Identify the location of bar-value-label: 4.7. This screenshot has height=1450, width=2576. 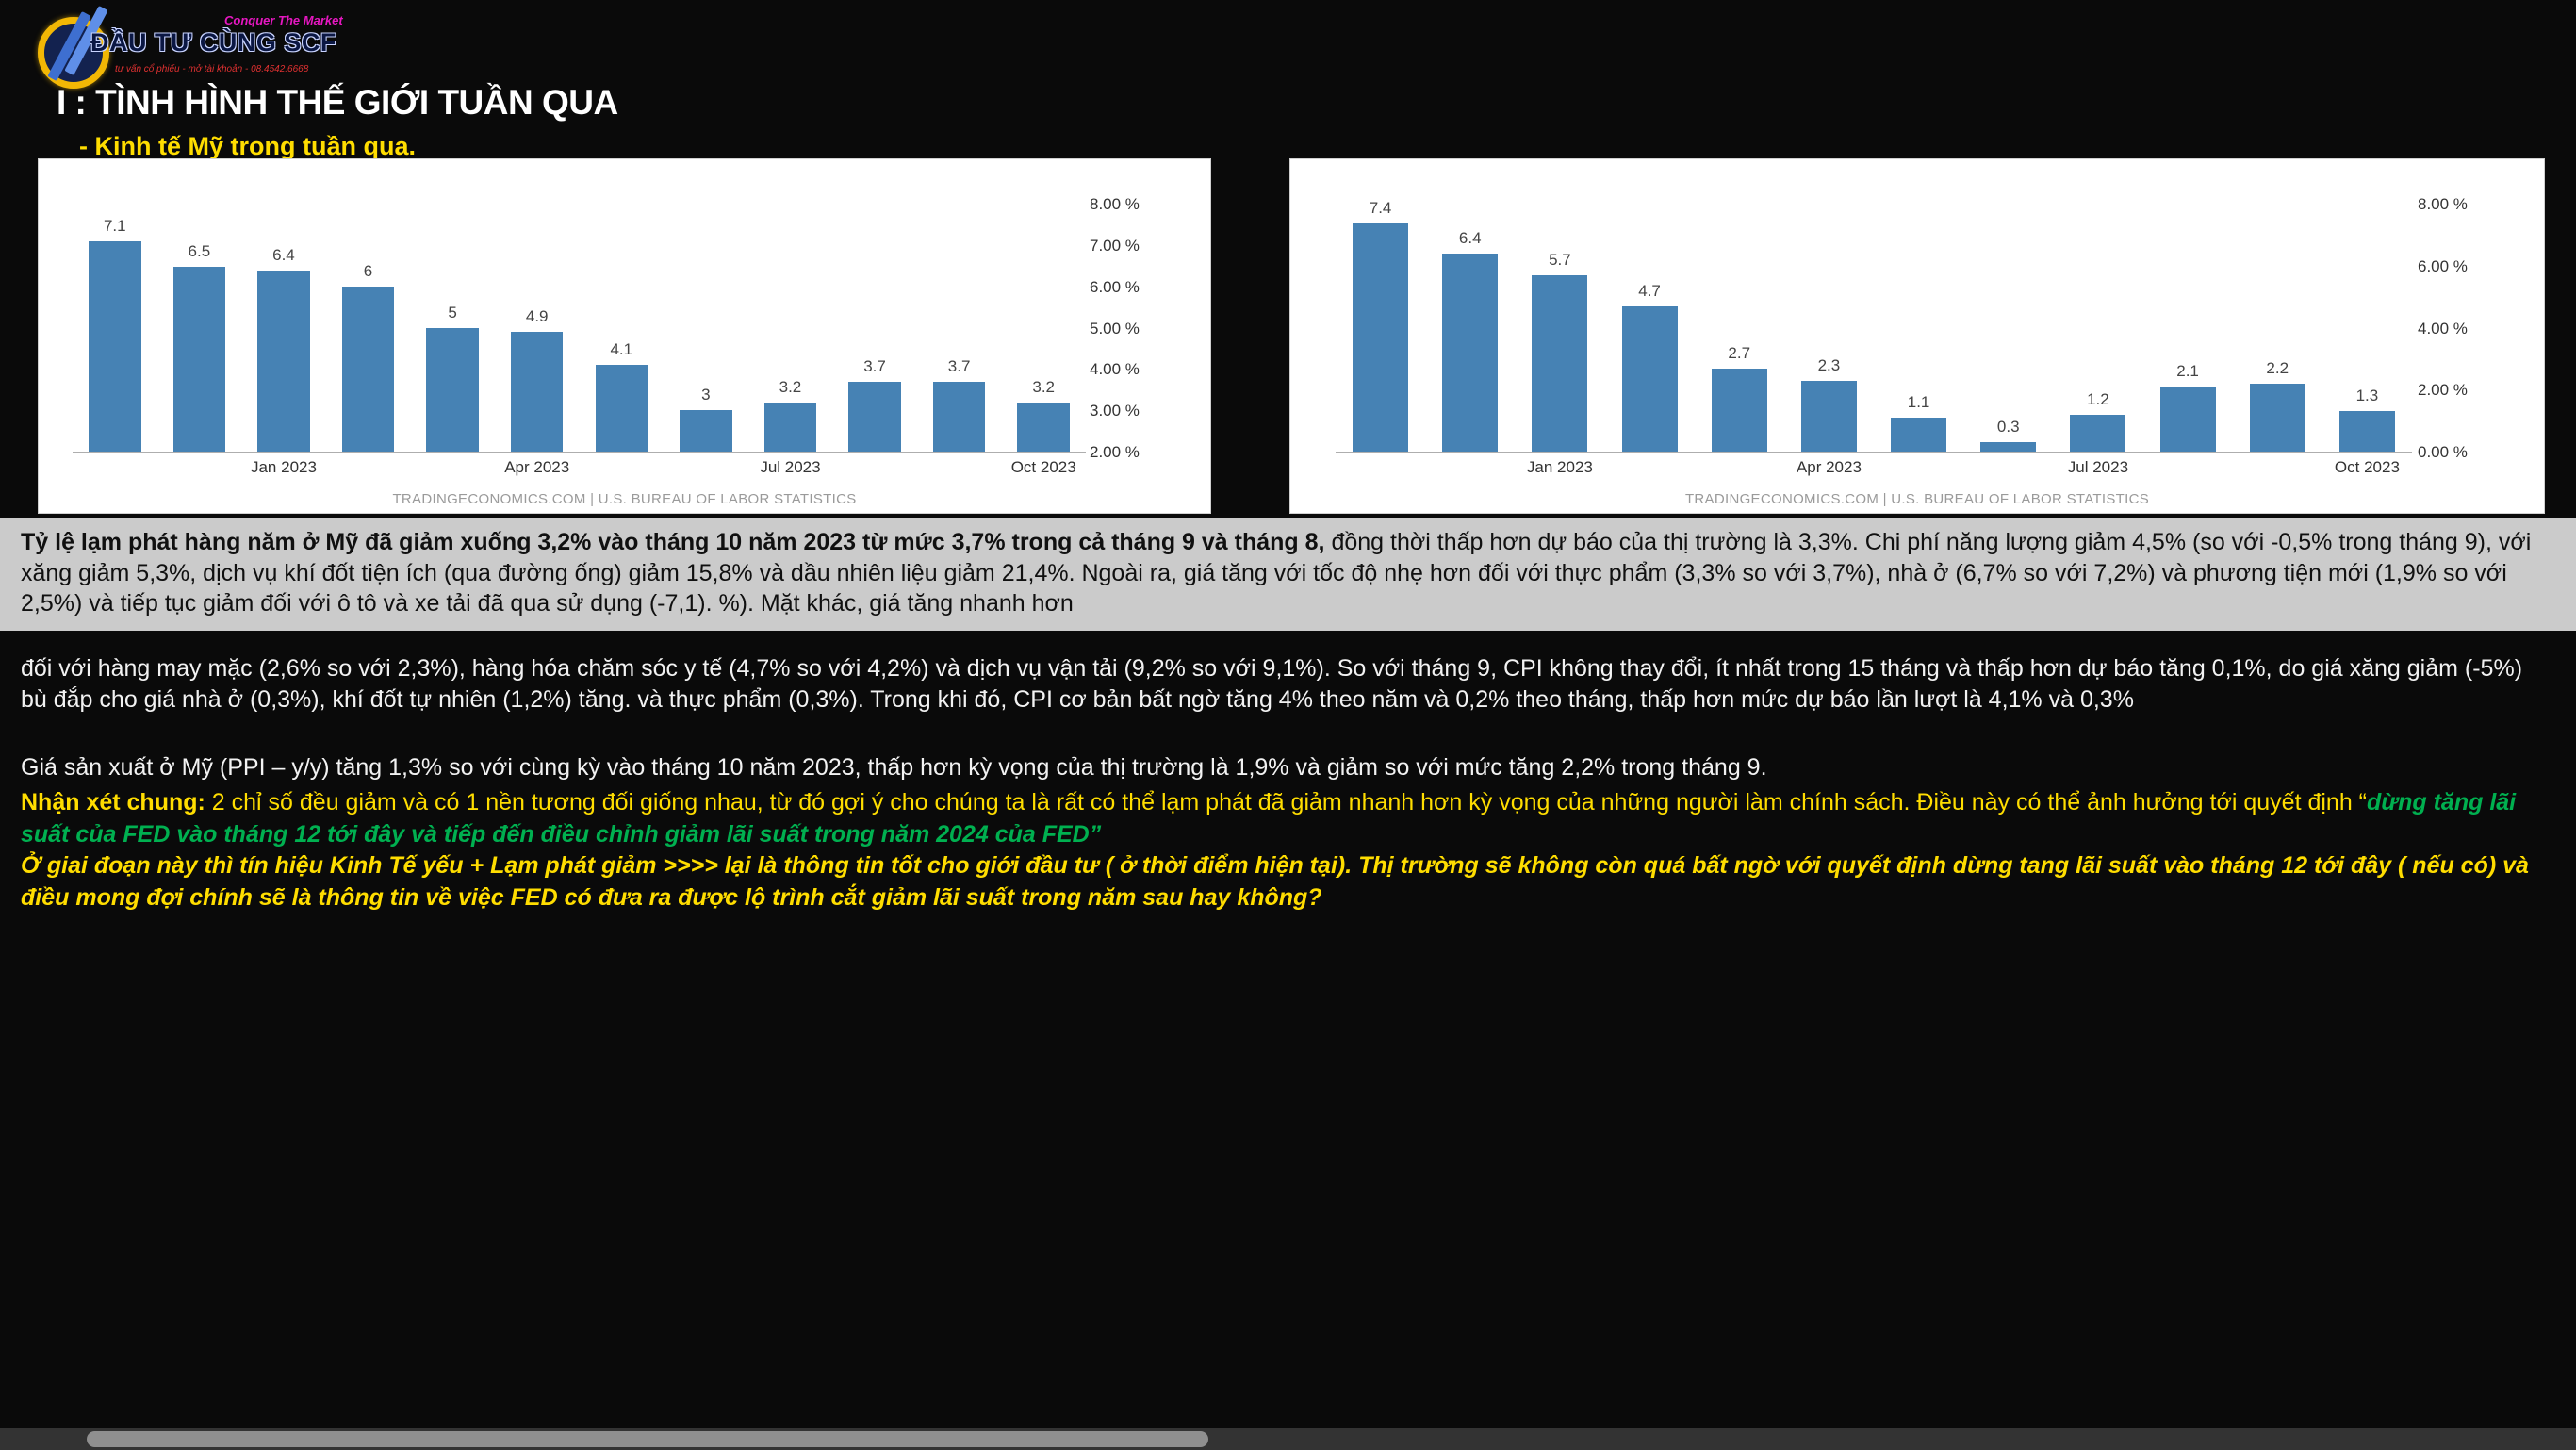
(1649, 291).